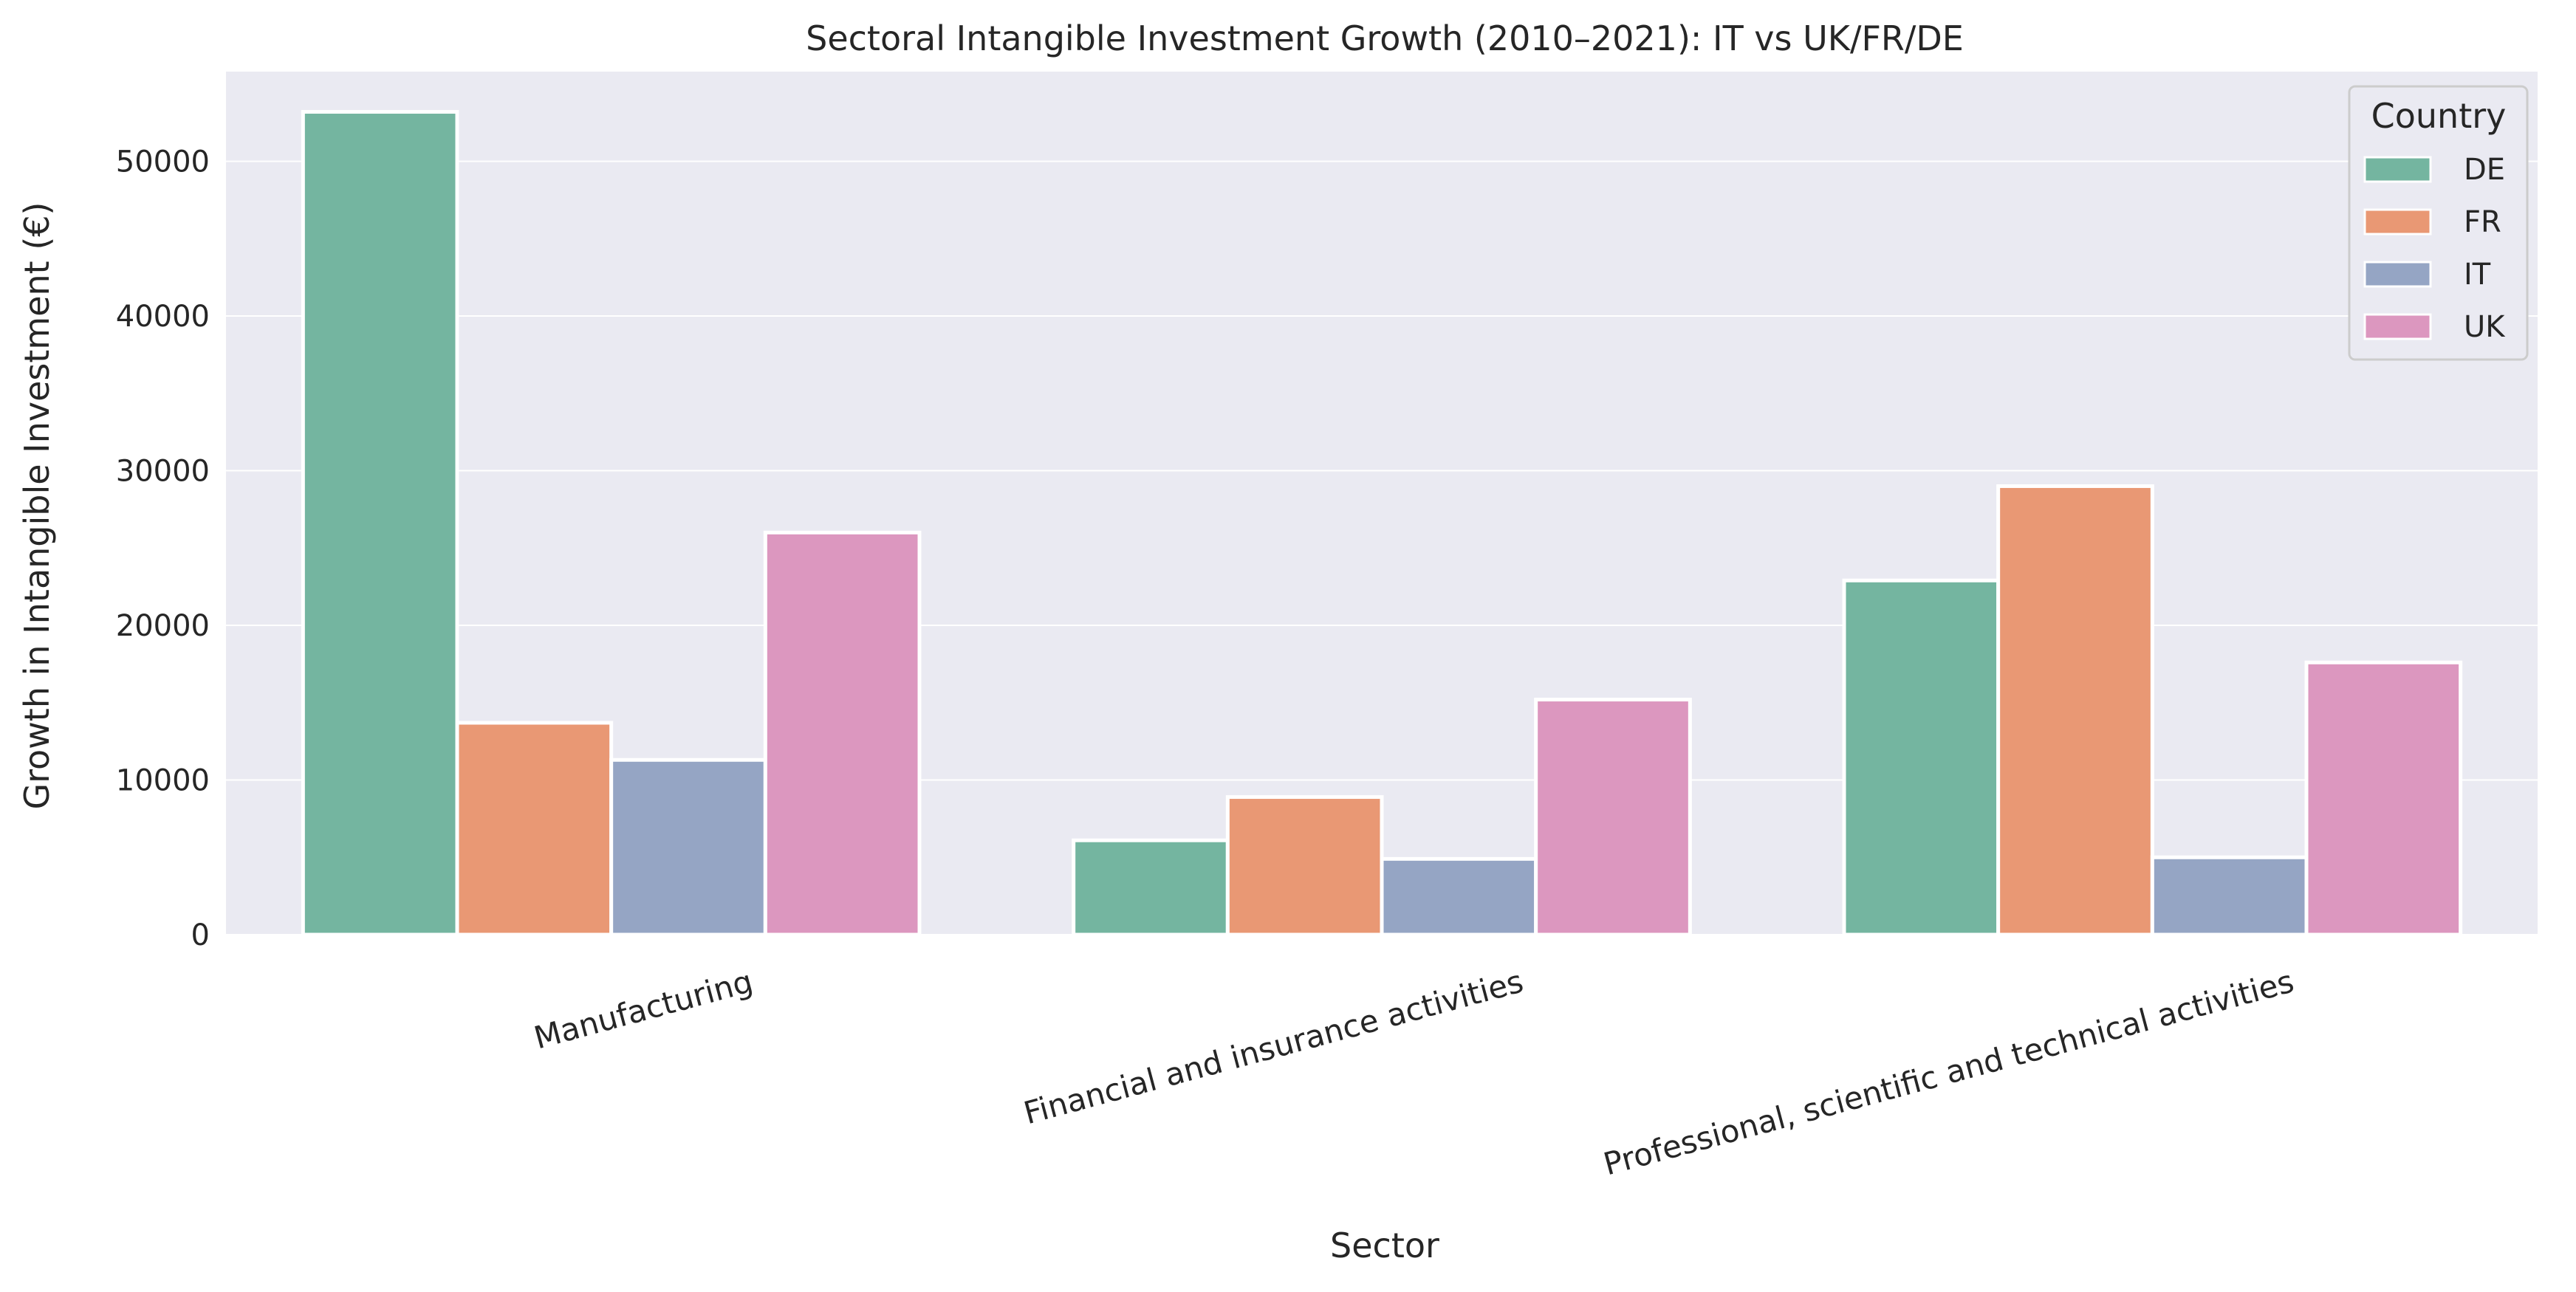 This screenshot has width=2576, height=1292. I want to click on legend-swatch-uk, so click(2397, 326).